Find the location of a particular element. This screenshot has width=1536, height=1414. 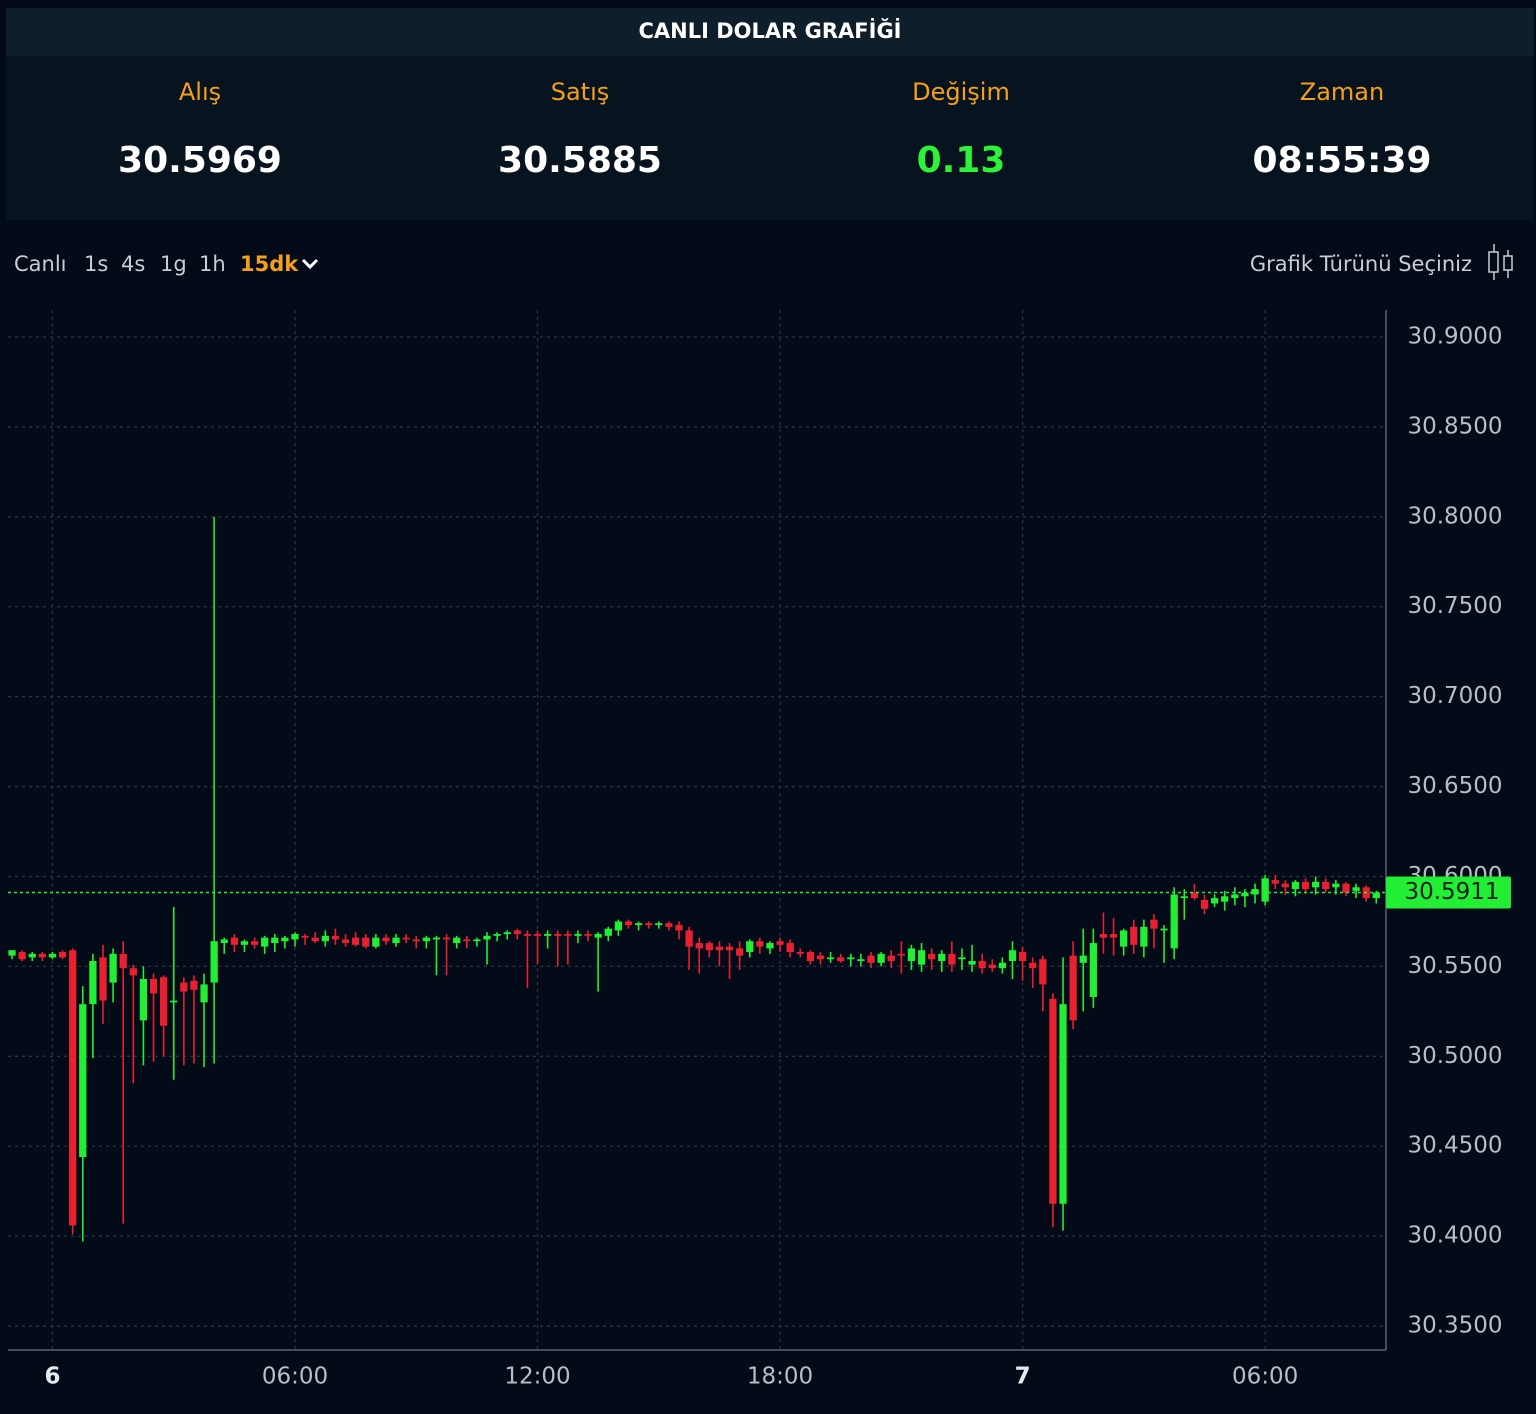

interval-option: 1g is located at coordinates (173, 264).